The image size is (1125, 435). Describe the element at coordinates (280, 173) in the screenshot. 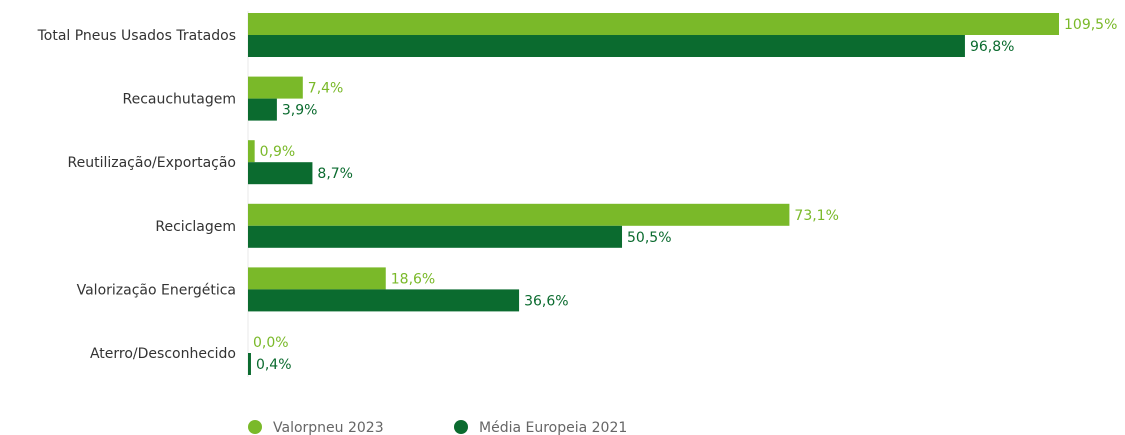

I see `bar-media-europeia-2021-reutilizacao-exportacao` at that location.